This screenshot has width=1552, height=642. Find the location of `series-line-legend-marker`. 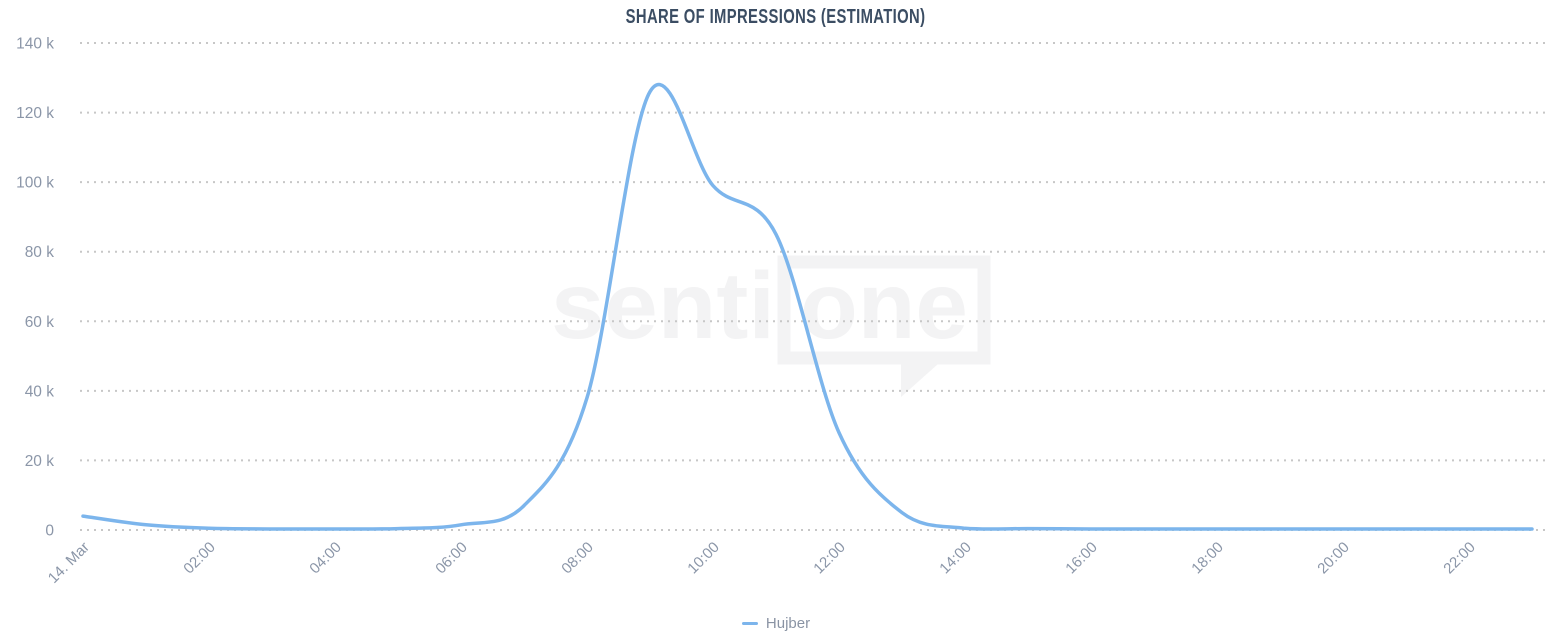

series-line-legend-marker is located at coordinates (749, 623).